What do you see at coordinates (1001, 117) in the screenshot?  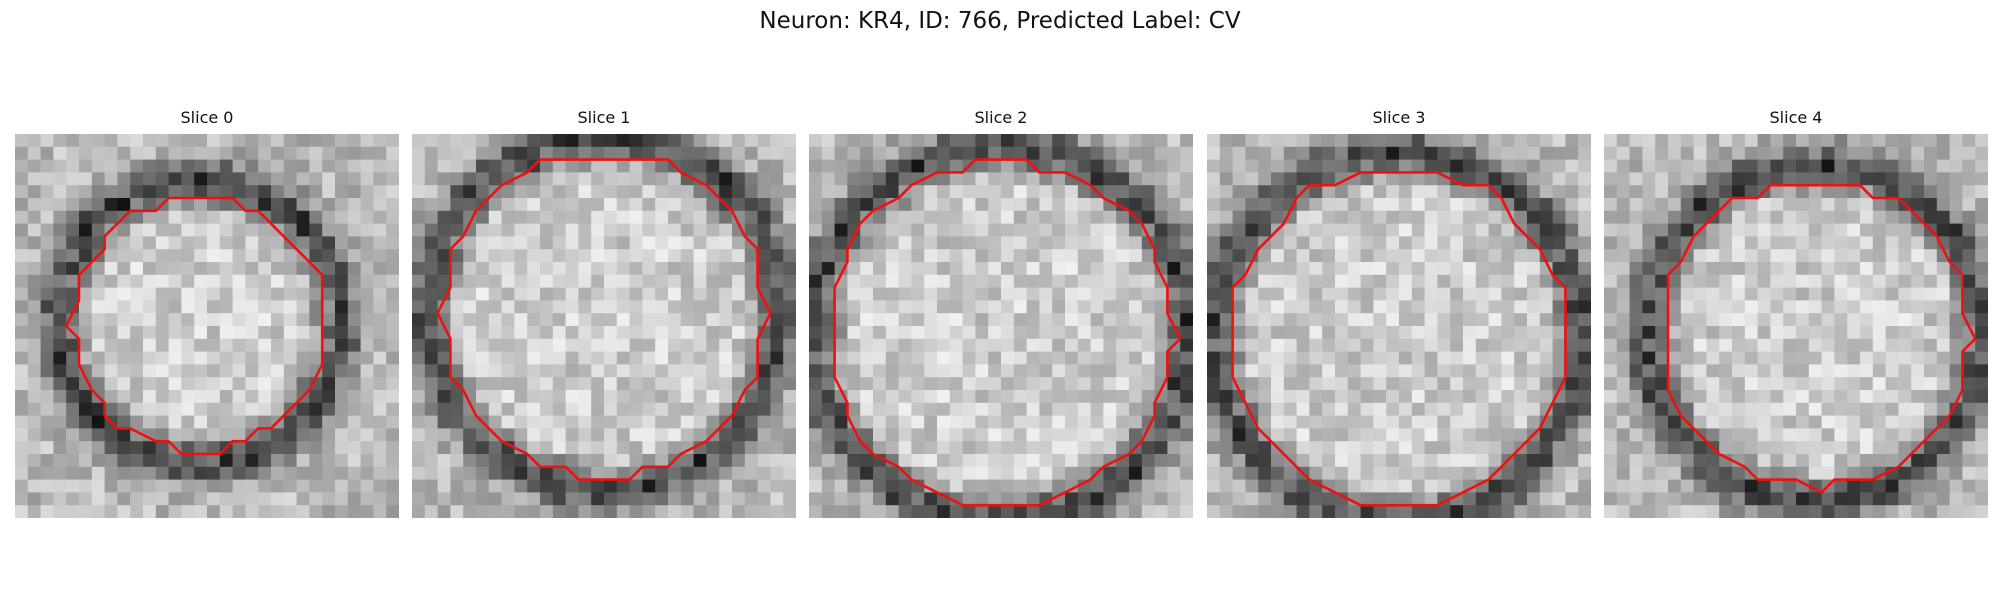 I see `slice-title-2: Slice 2` at bounding box center [1001, 117].